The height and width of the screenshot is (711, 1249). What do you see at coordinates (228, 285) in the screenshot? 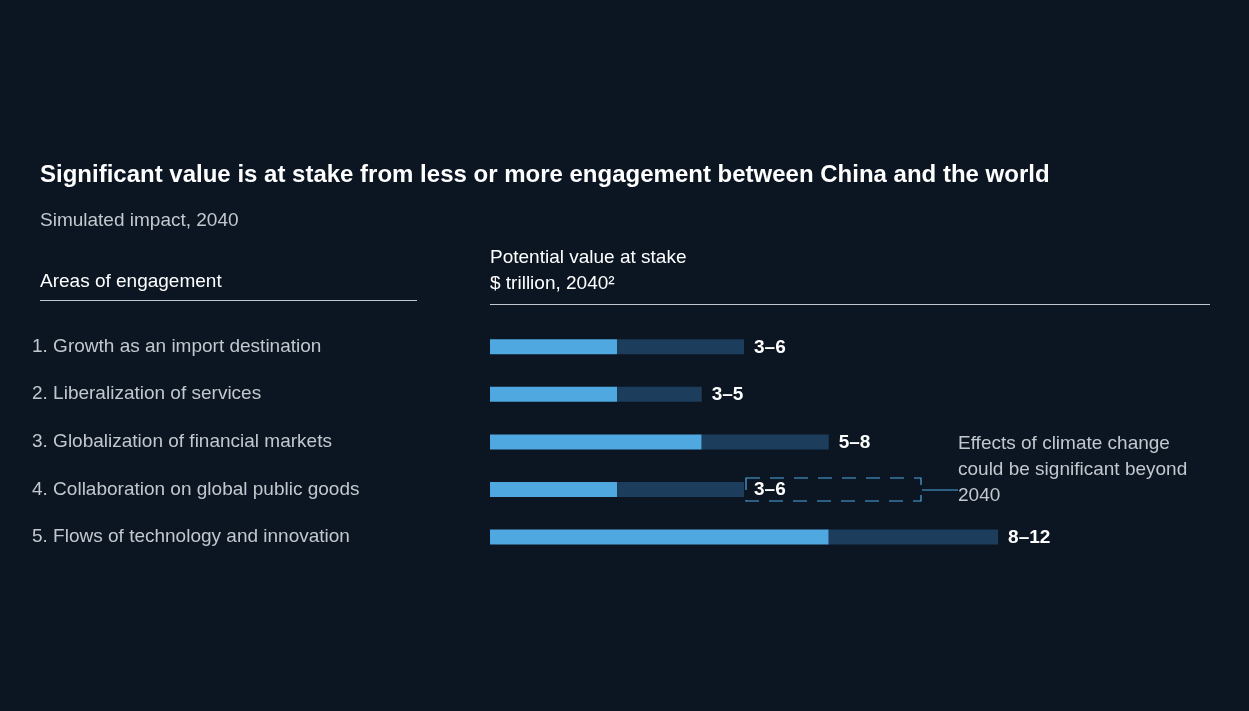
I see `y-axis-title: Areas of engagement` at bounding box center [228, 285].